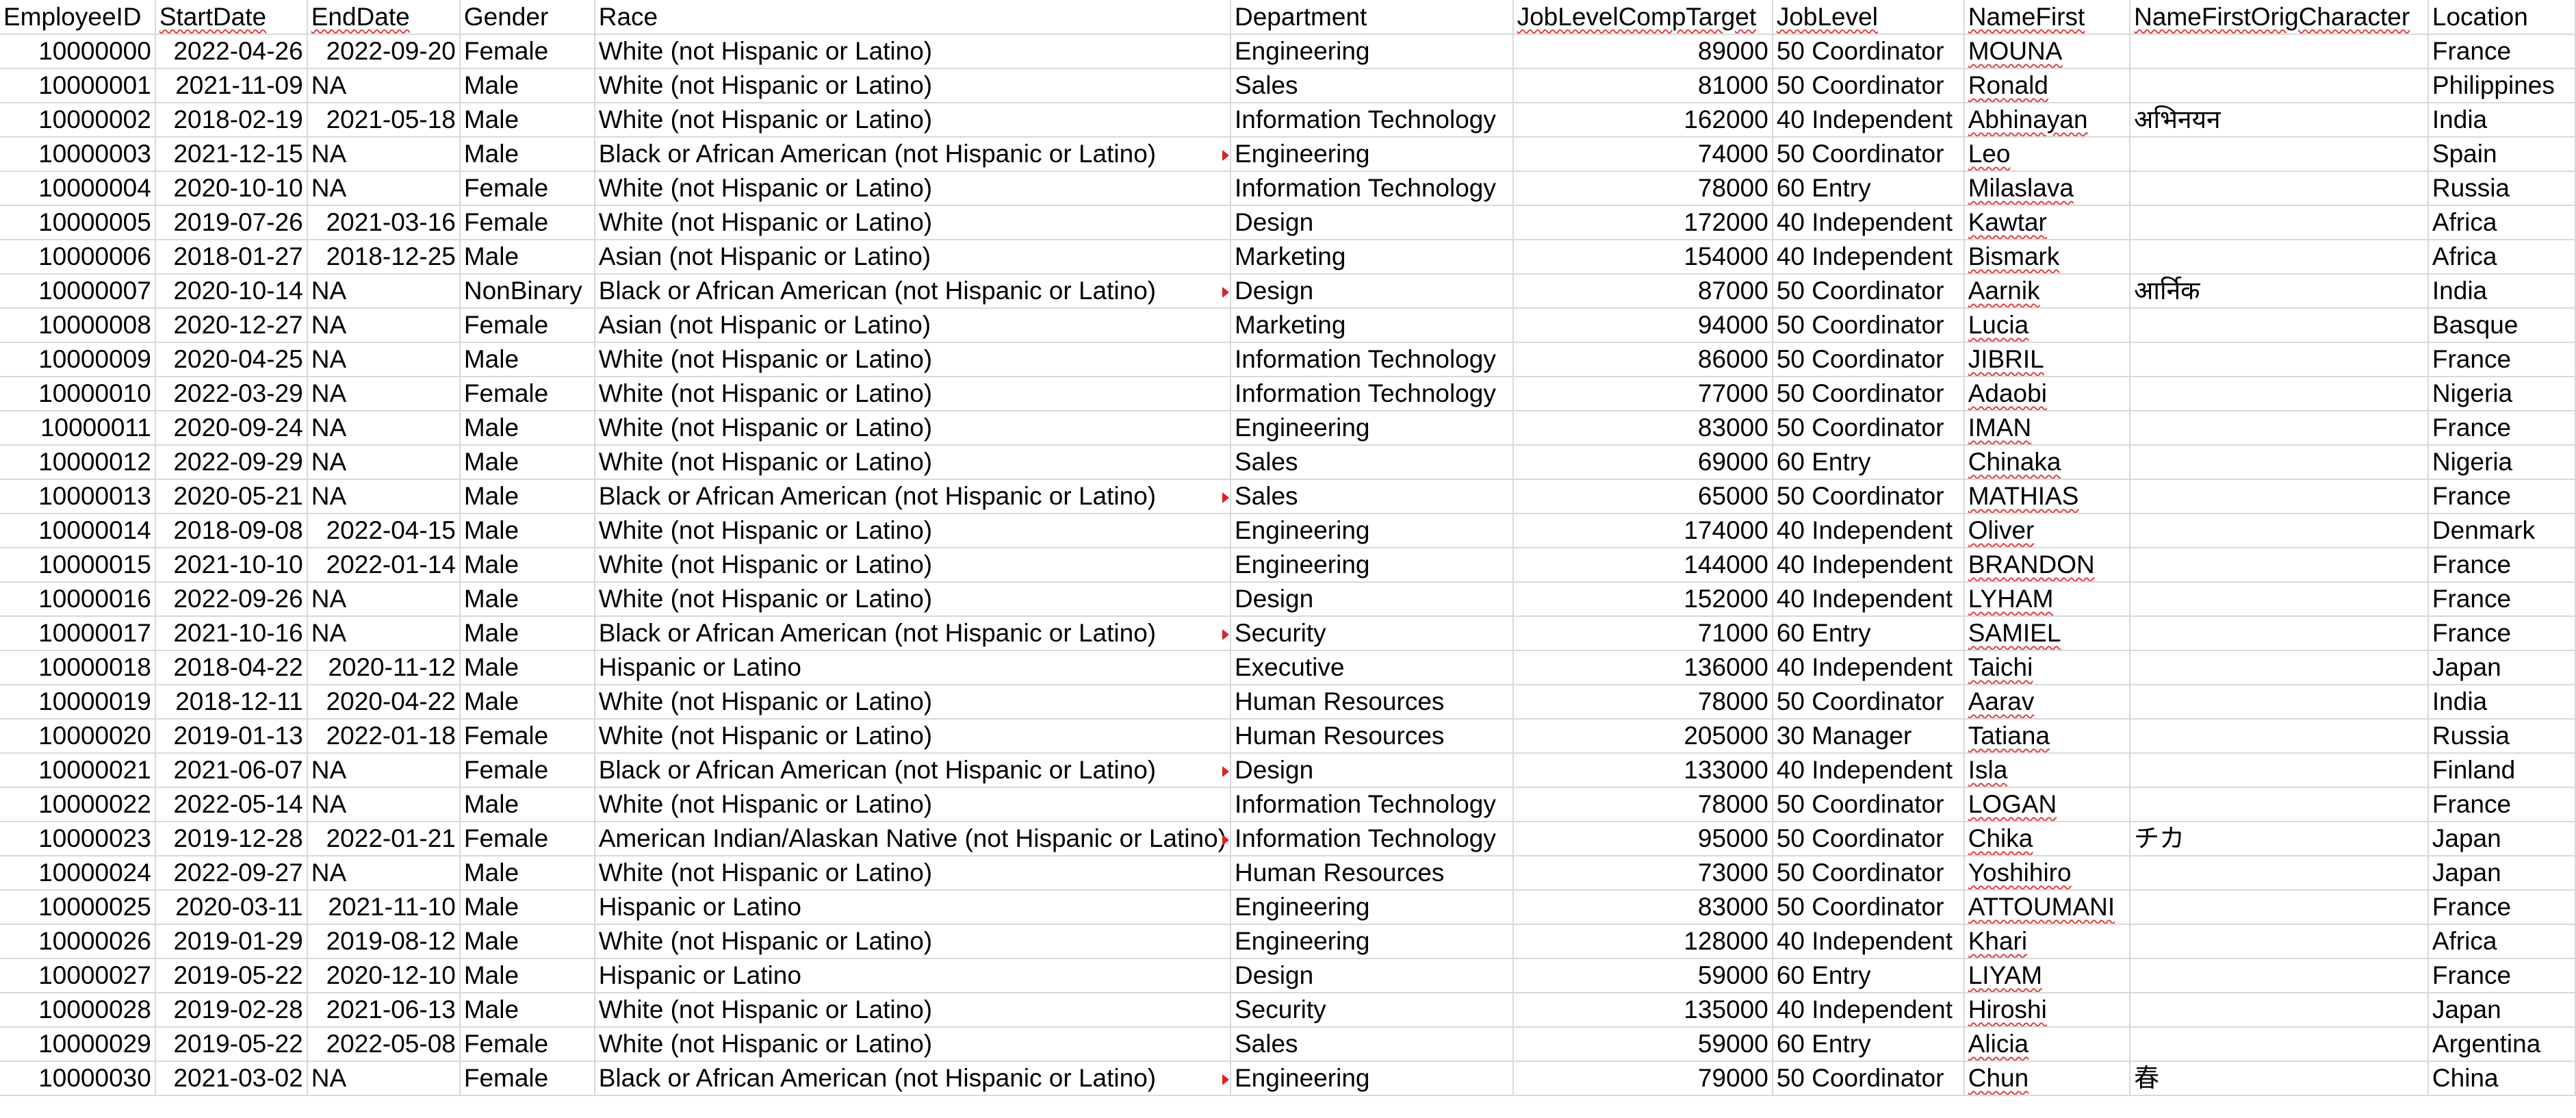  Describe the element at coordinates (78, 770) in the screenshot. I see `cell-id: 10000021` at that location.